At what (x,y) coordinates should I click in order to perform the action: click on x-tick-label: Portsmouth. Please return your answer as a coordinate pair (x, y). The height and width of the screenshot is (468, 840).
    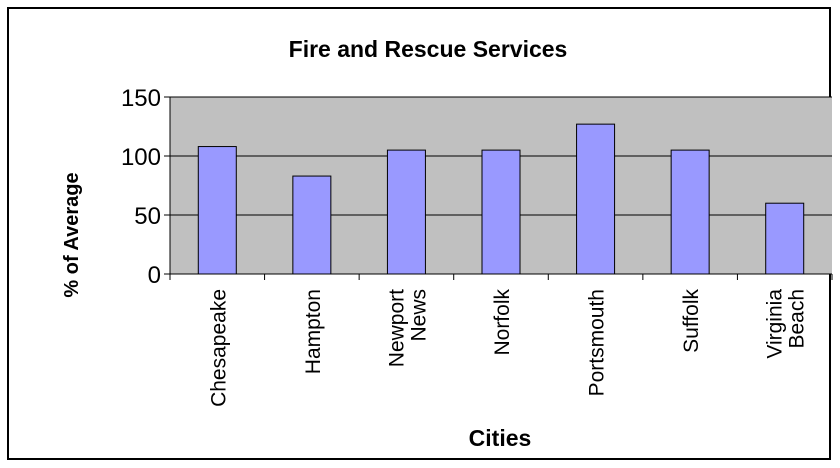
    Looking at the image, I should click on (597, 342).